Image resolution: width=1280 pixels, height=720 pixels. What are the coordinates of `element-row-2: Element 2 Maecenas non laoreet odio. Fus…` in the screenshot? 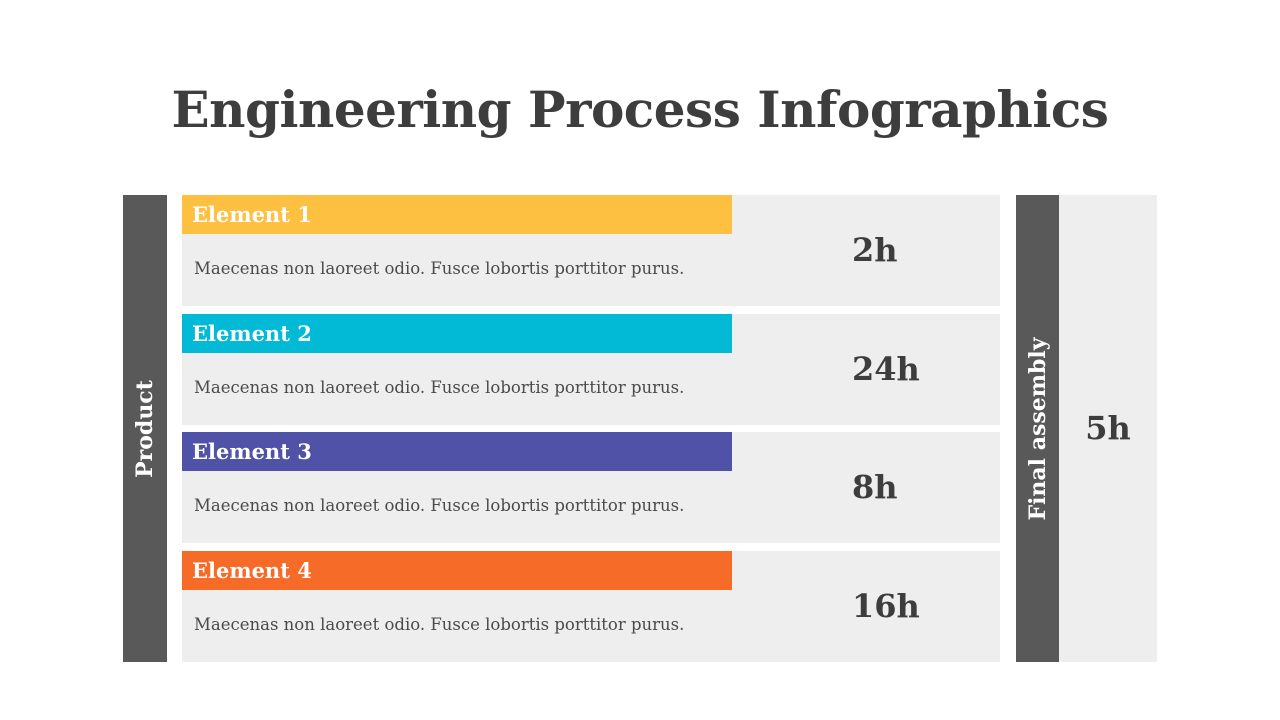 It's located at (591, 369).